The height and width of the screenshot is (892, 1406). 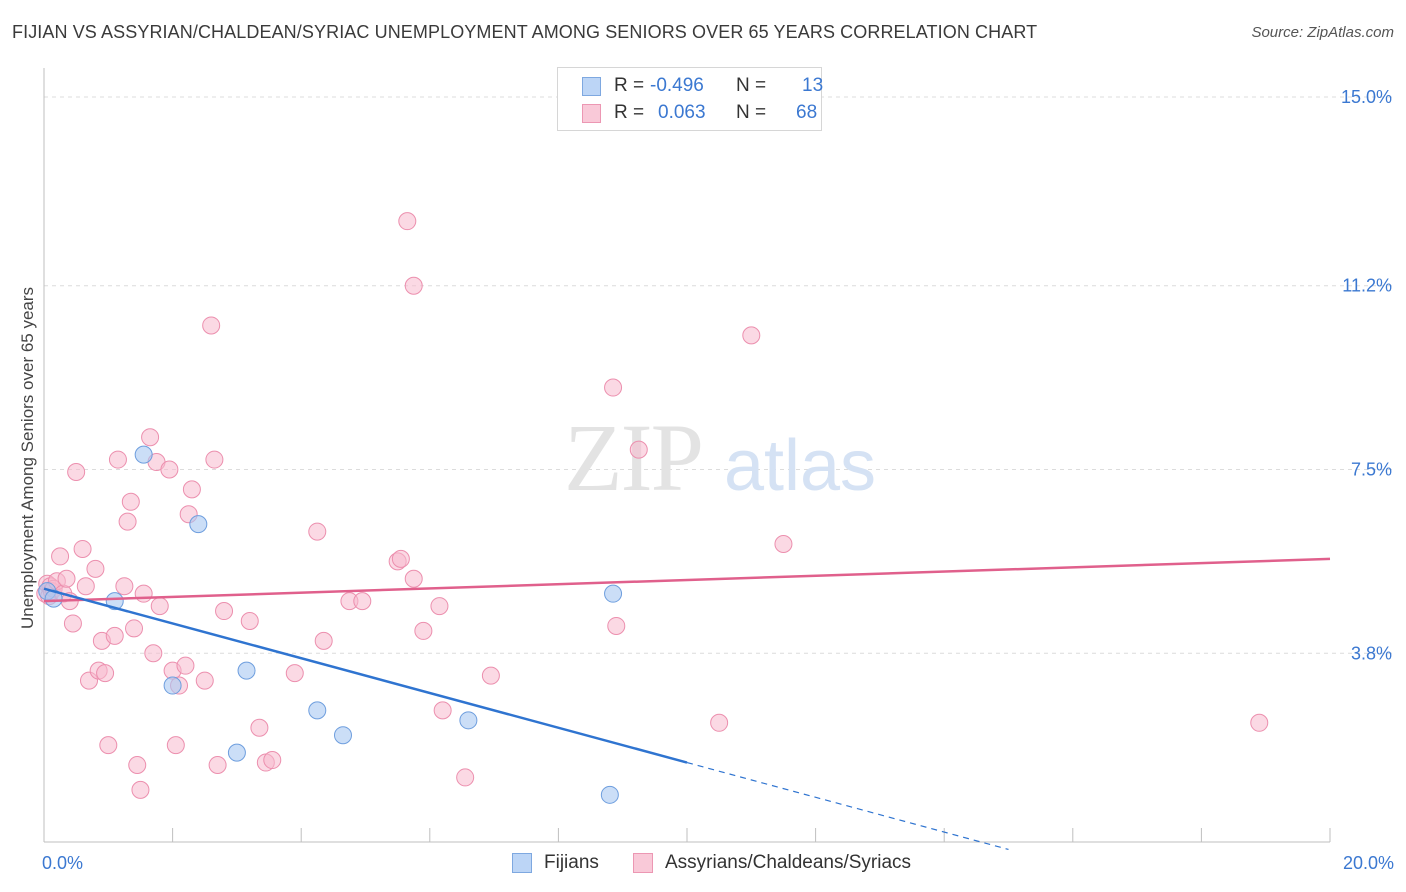 I want to click on bottom-legend-label-assyrians: Assyrians/Chaldeans/Syriacs, so click(x=788, y=862).